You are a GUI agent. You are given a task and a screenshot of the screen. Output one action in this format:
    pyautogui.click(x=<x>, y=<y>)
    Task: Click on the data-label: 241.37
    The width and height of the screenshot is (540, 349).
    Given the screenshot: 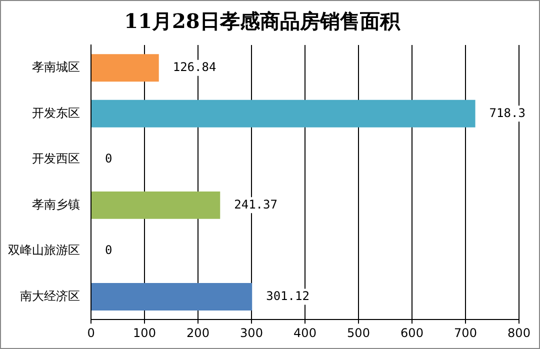 What is the action you would take?
    pyautogui.click(x=256, y=204)
    